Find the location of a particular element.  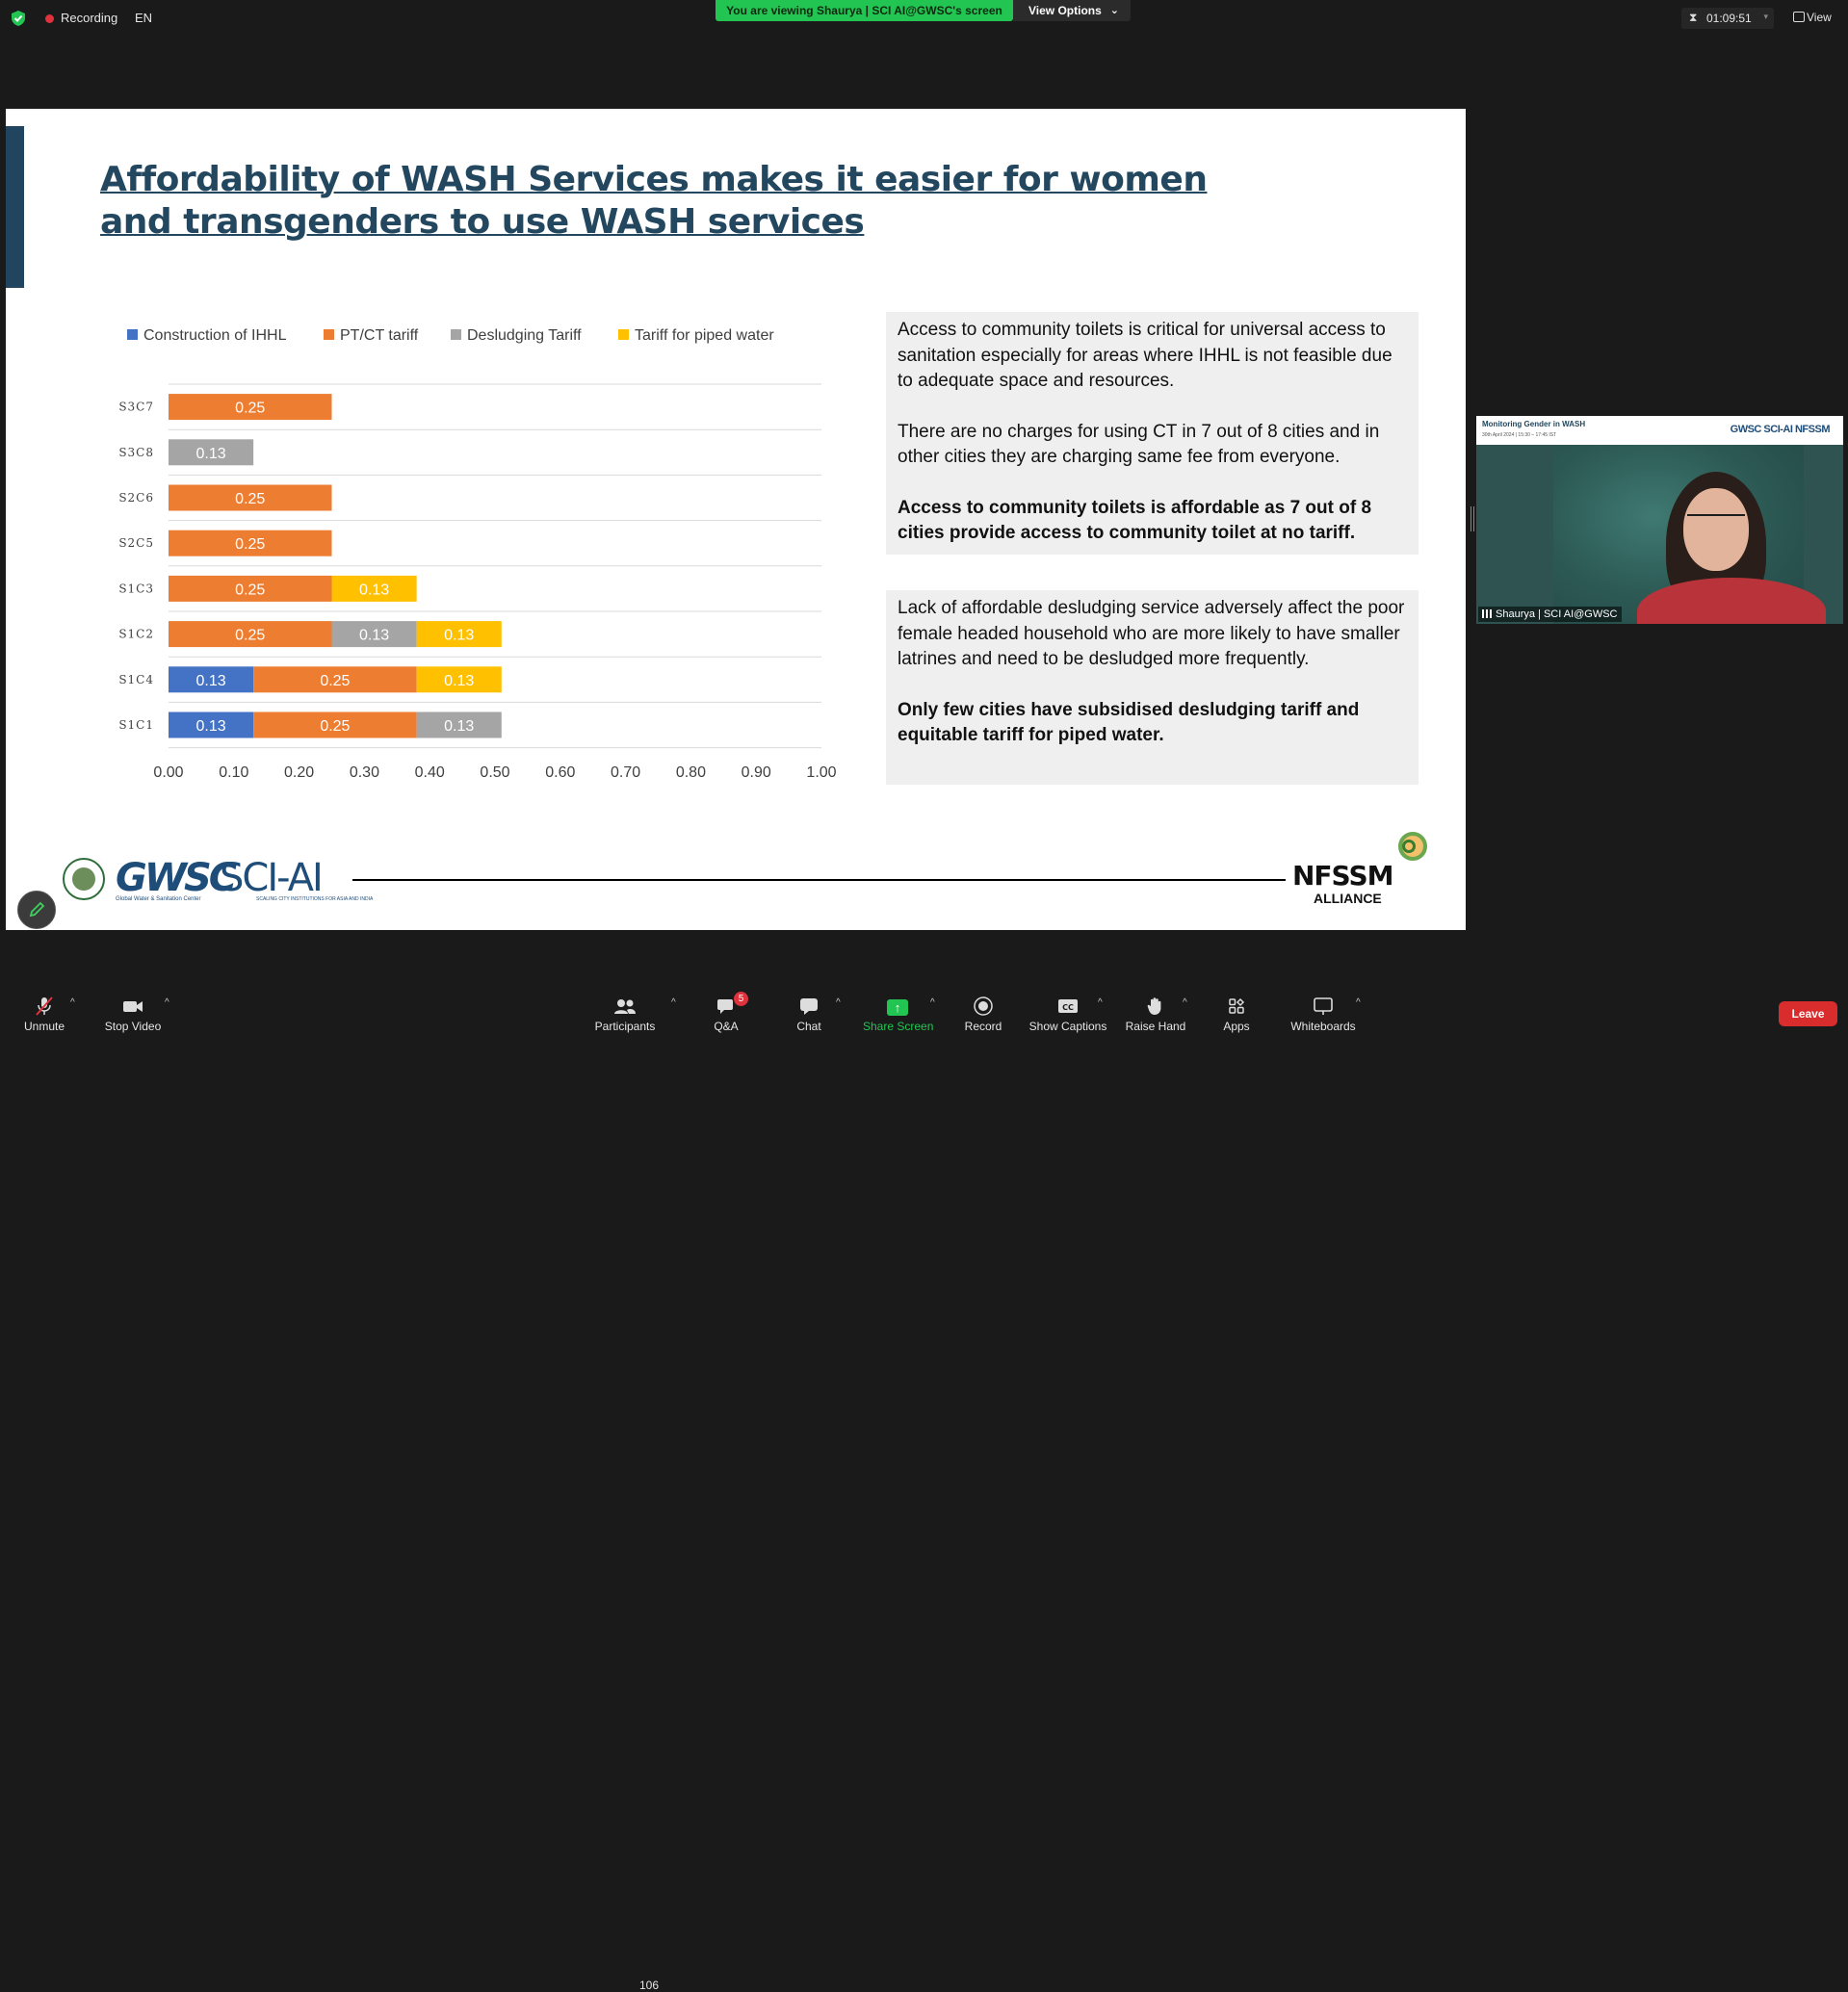

view-button: View is located at coordinates (1810, 17).